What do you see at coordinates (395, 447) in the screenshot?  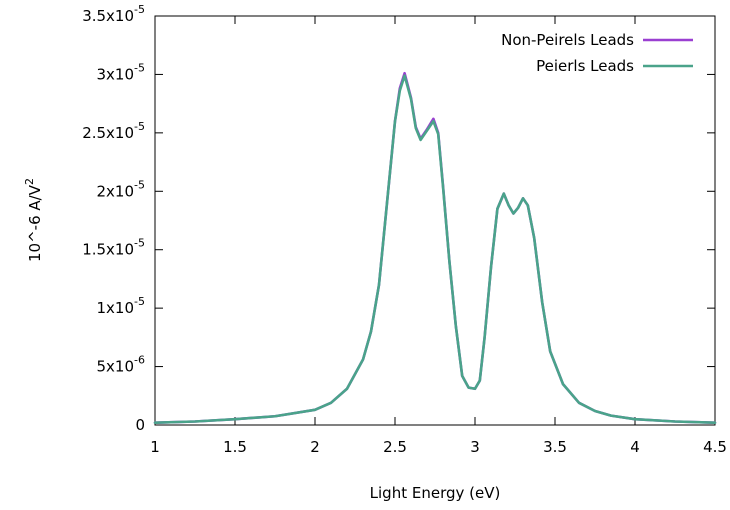 I see `x-tick-label: 2.5` at bounding box center [395, 447].